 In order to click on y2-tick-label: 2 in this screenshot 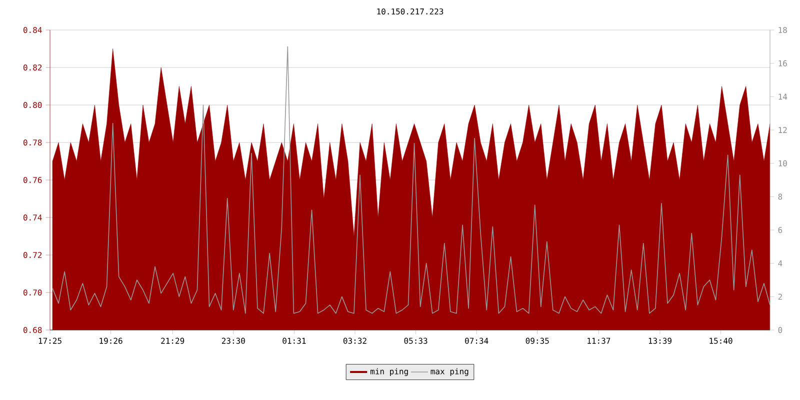, I will do `click(780, 297)`.